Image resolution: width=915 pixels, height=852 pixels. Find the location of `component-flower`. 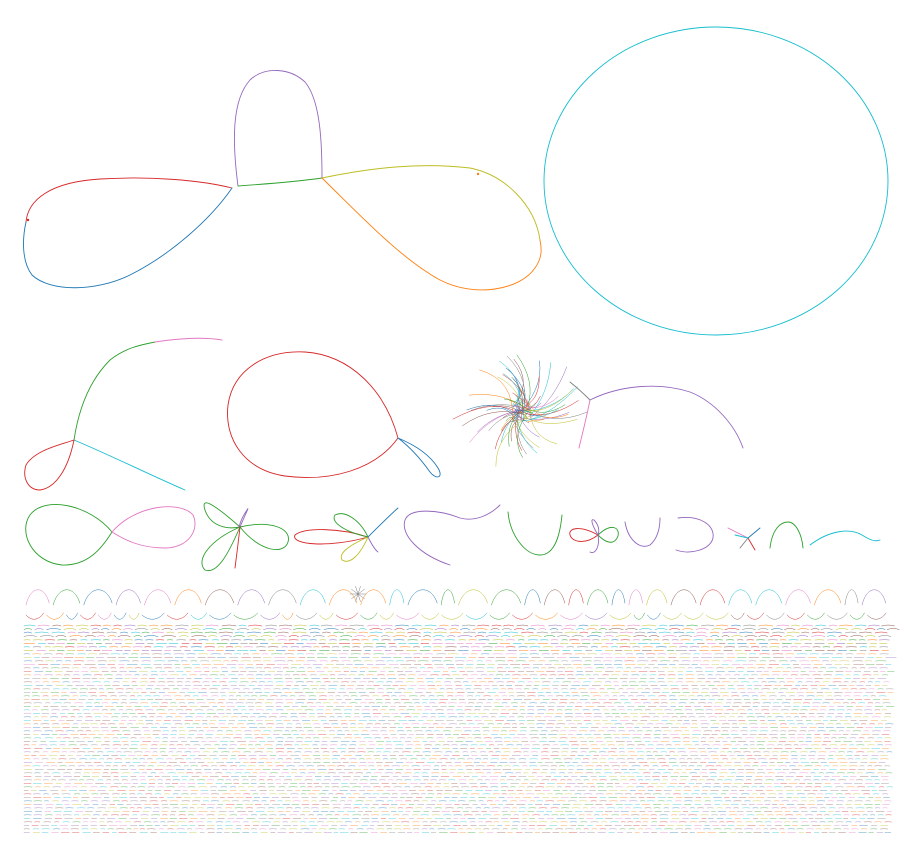

component-flower is located at coordinates (346, 534).